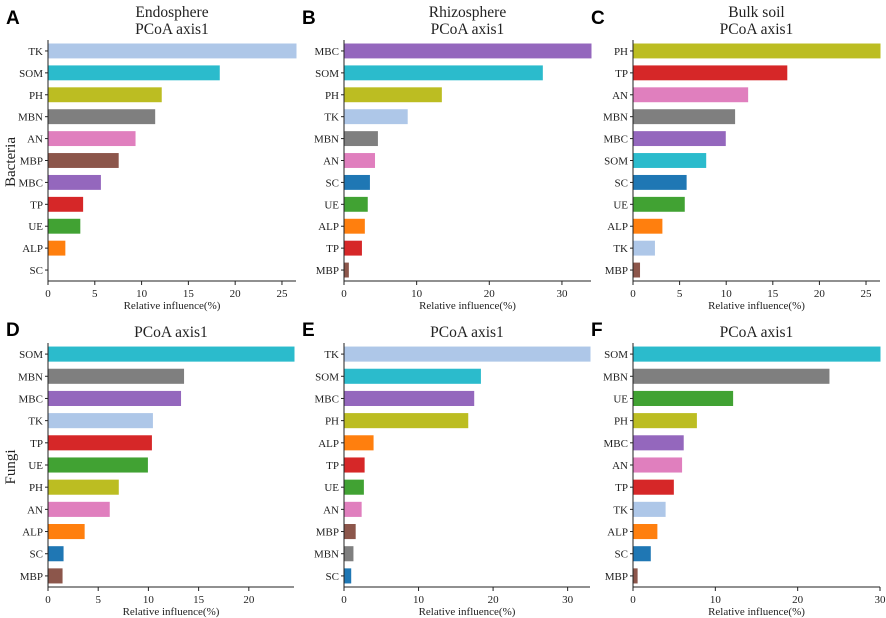  What do you see at coordinates (172, 29) in the screenshot?
I see `panel-a-title: PCoA axis1` at bounding box center [172, 29].